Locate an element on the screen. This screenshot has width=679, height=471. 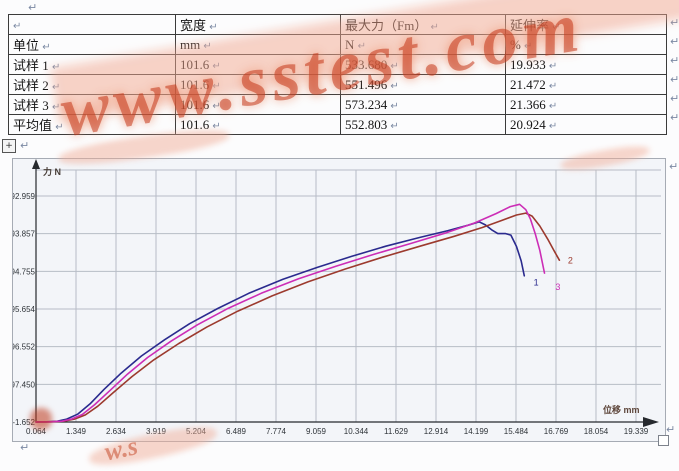
table-header-row: ↵ 宽度 ↵ 最大力（Fm） ↵ 延伸率 ↵ is located at coordinates (337, 24).